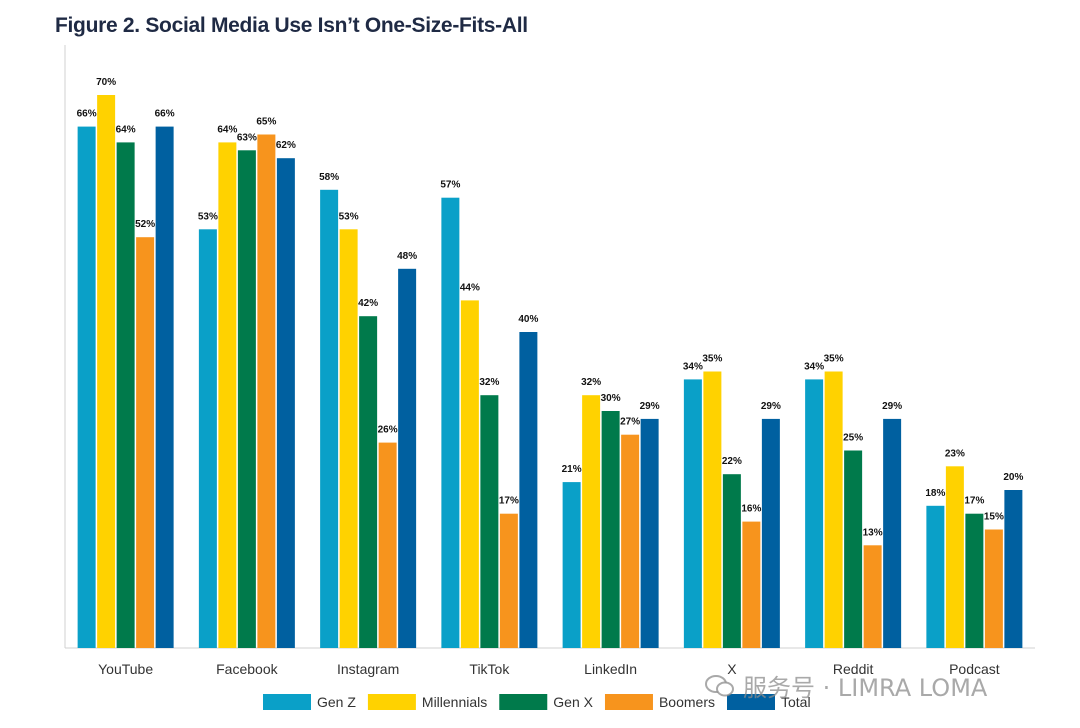  I want to click on data-label: 52%, so click(145, 224).